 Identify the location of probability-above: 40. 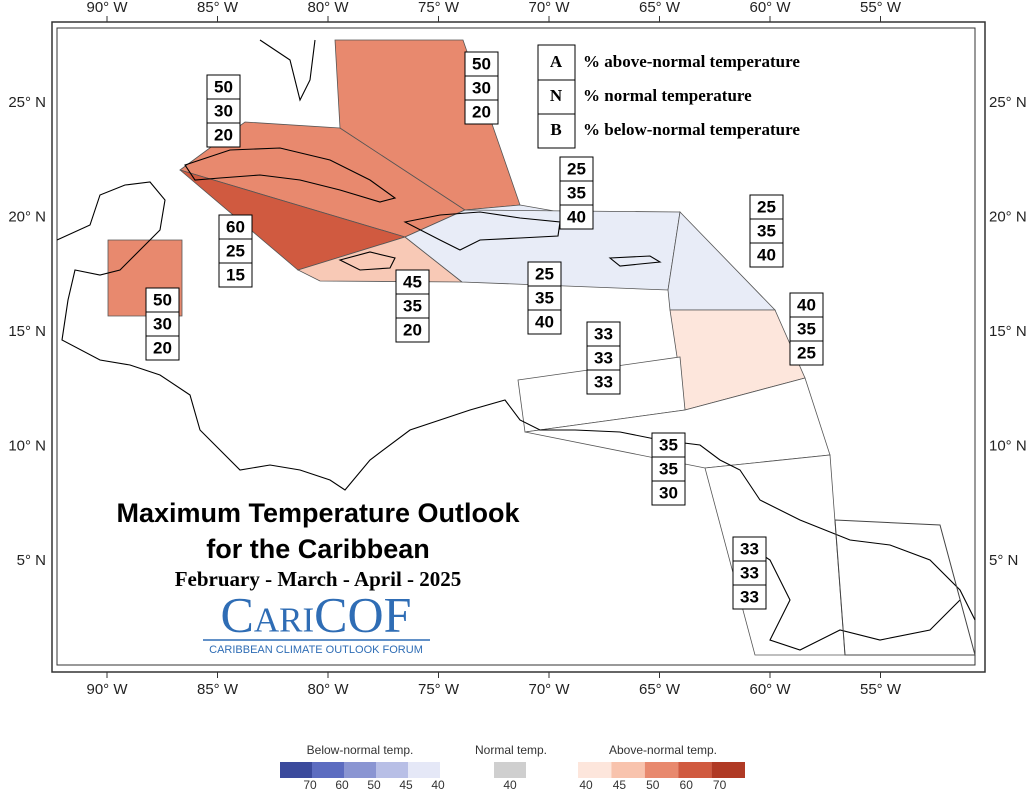
(806, 304).